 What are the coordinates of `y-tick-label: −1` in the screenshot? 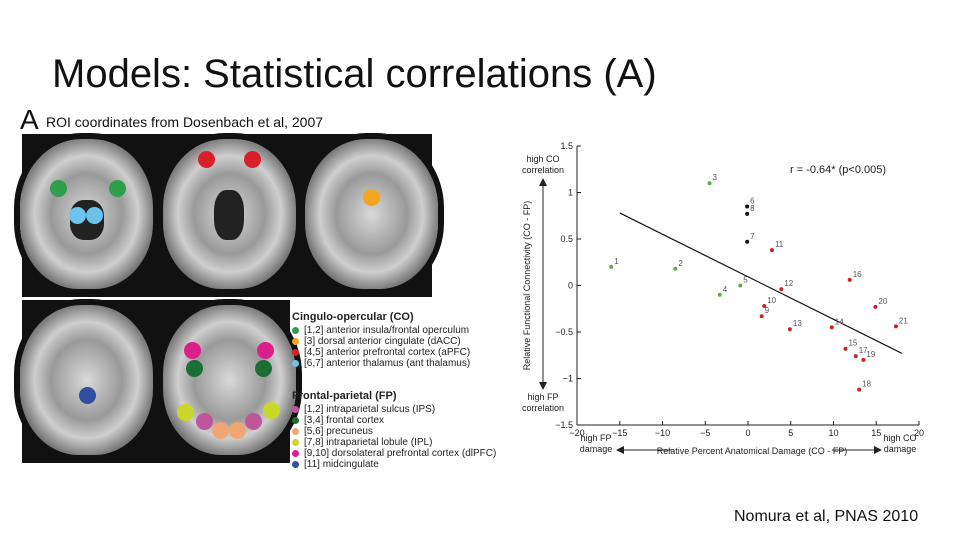 It's located at (568, 379).